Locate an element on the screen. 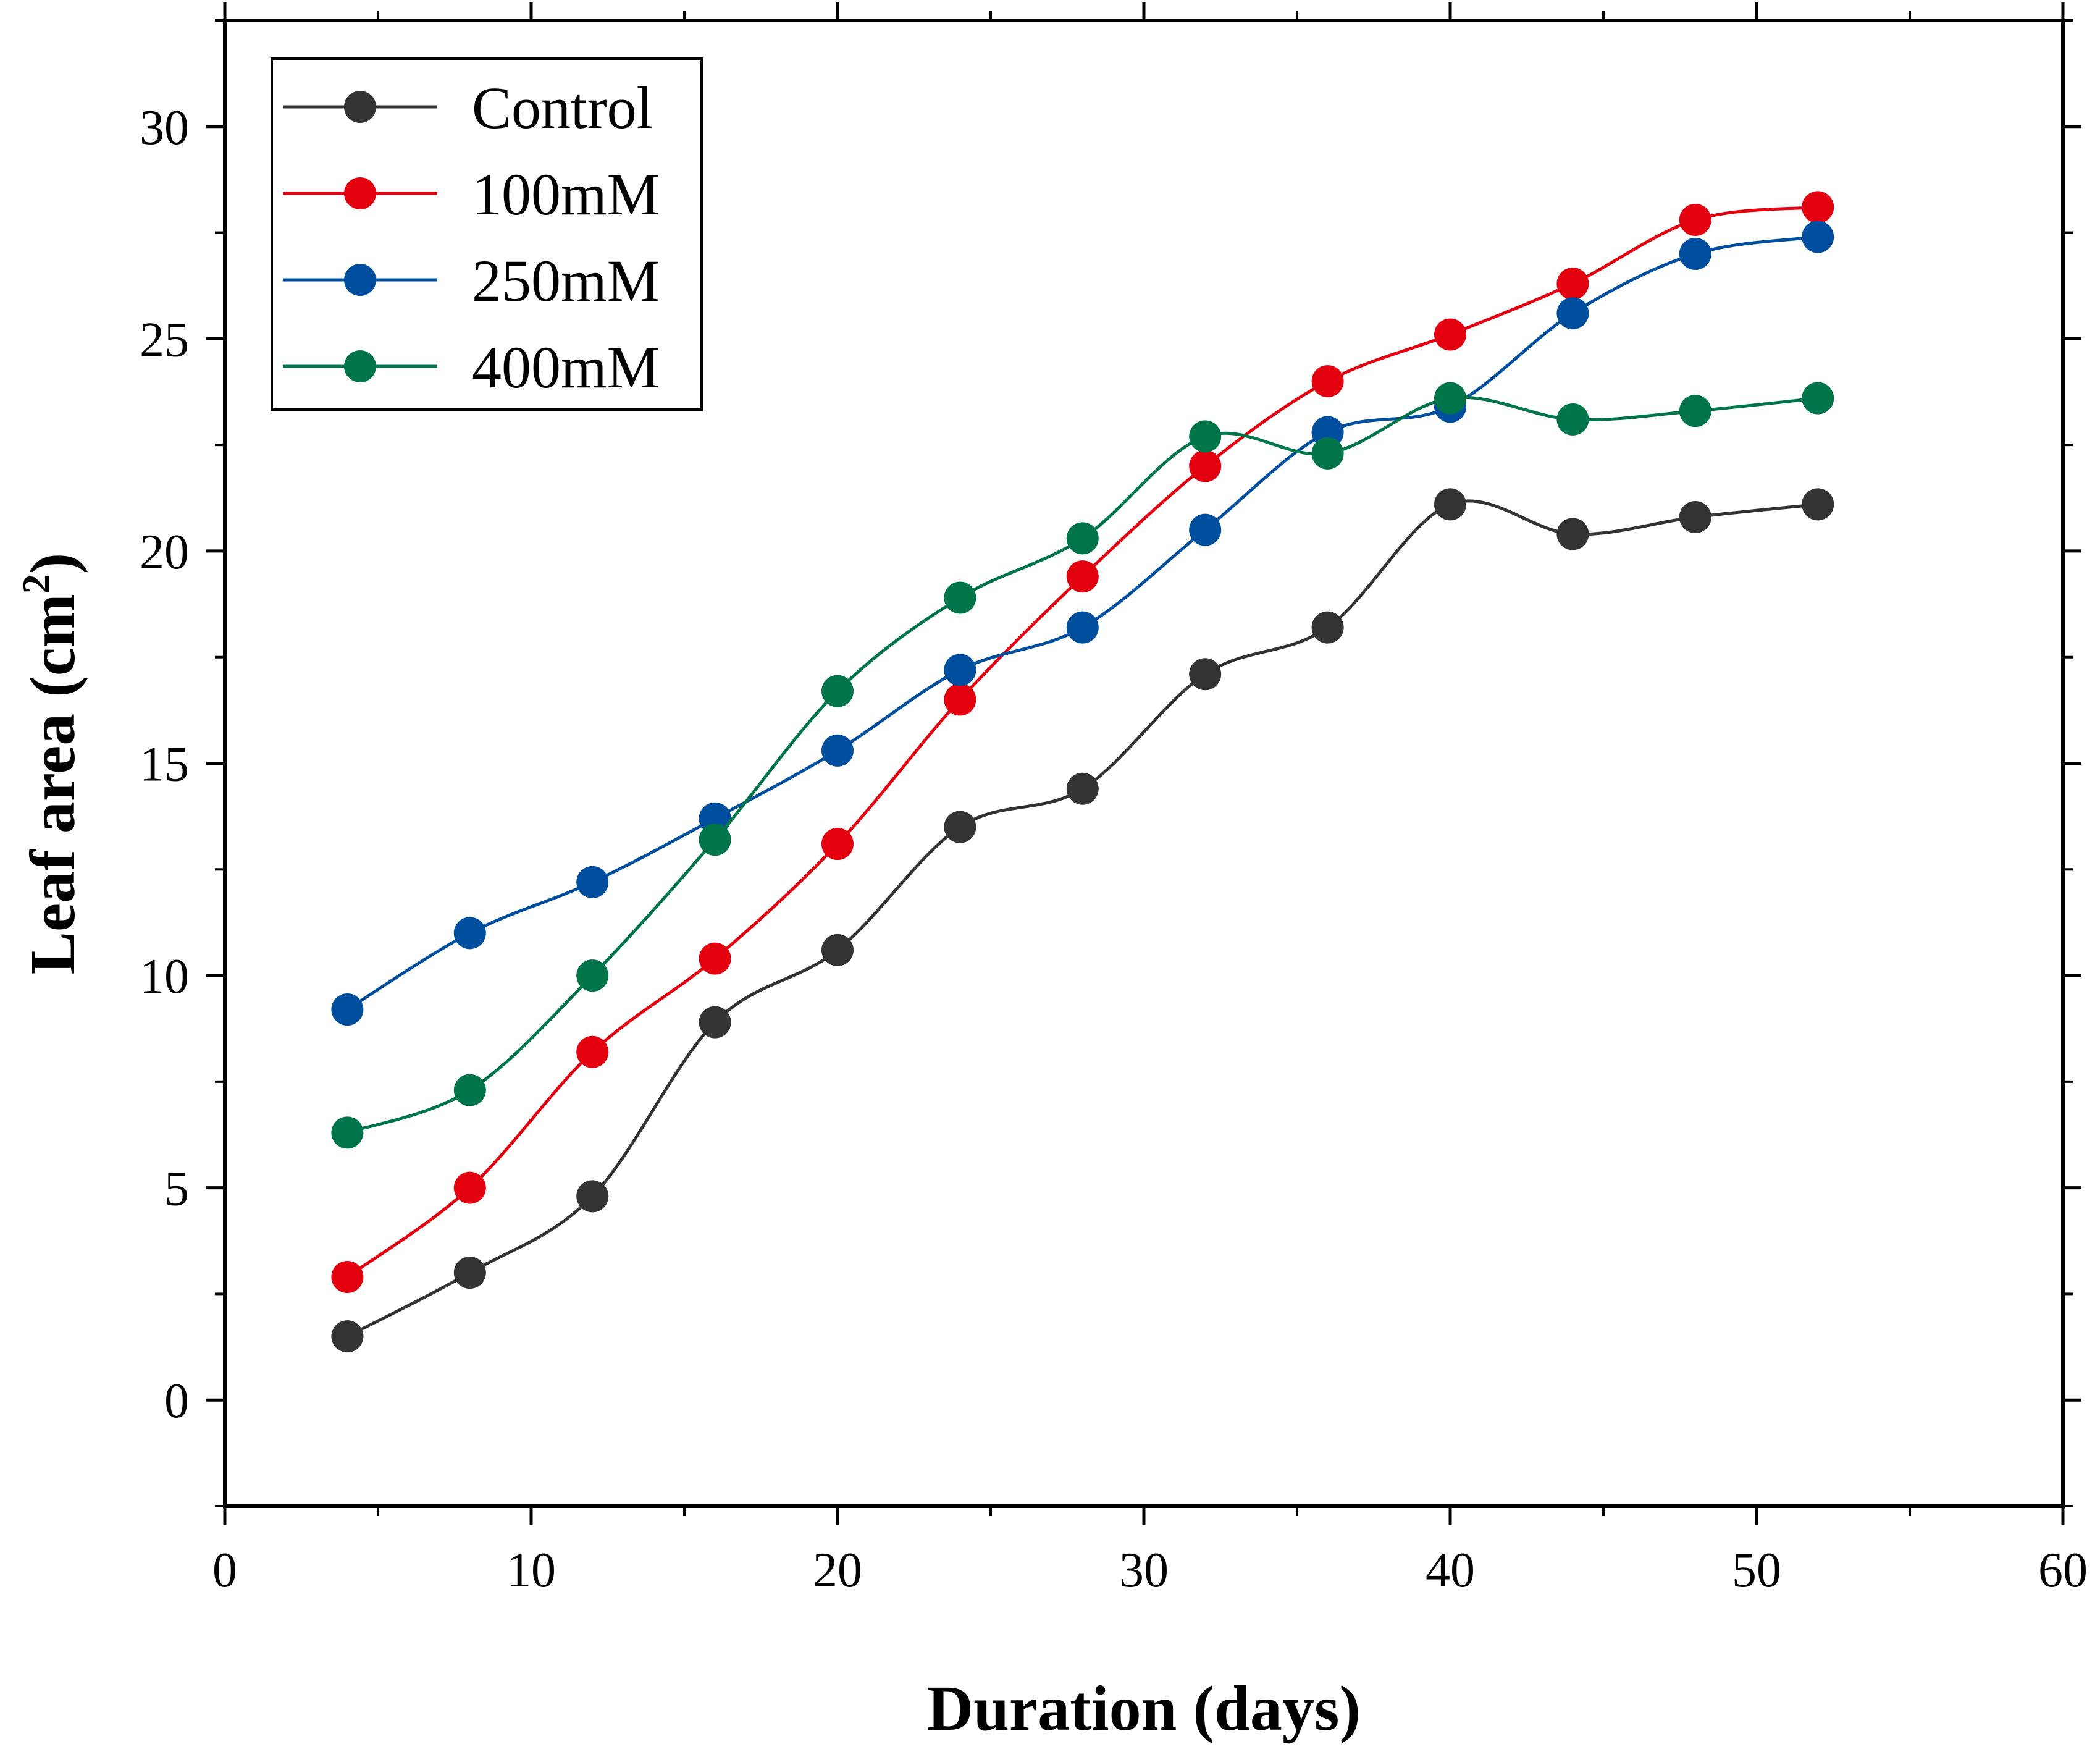 Image resolution: width=2100 pixels, height=1757 pixels. x-tick-label: 20 is located at coordinates (837, 1570).